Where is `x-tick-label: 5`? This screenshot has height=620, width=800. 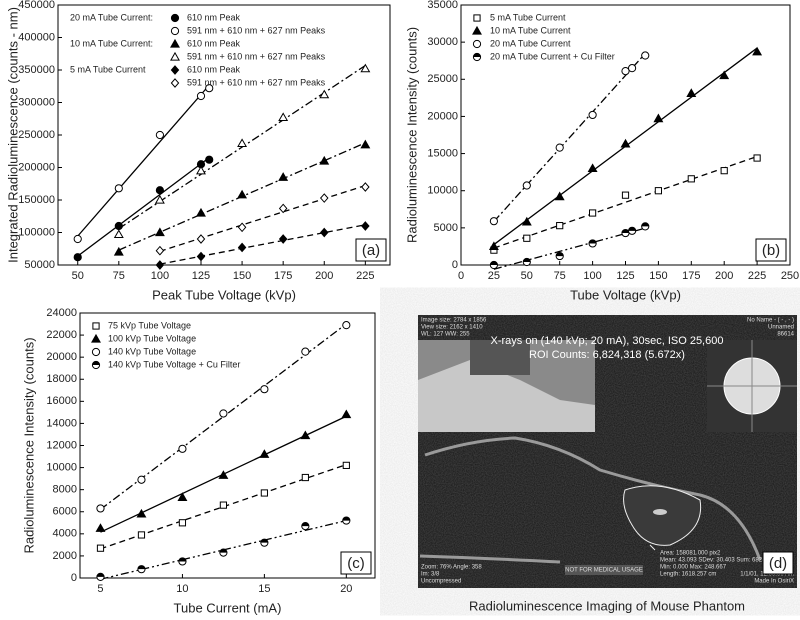 x-tick-label: 5 is located at coordinates (100, 589).